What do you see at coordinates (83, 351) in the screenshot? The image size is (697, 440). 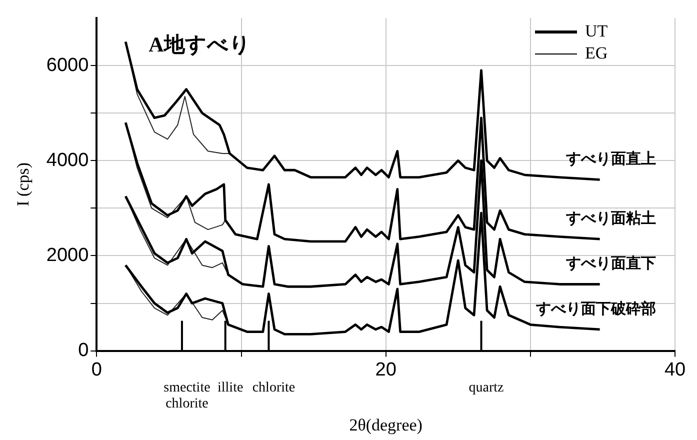 I see `y-tick-label: 0` at bounding box center [83, 351].